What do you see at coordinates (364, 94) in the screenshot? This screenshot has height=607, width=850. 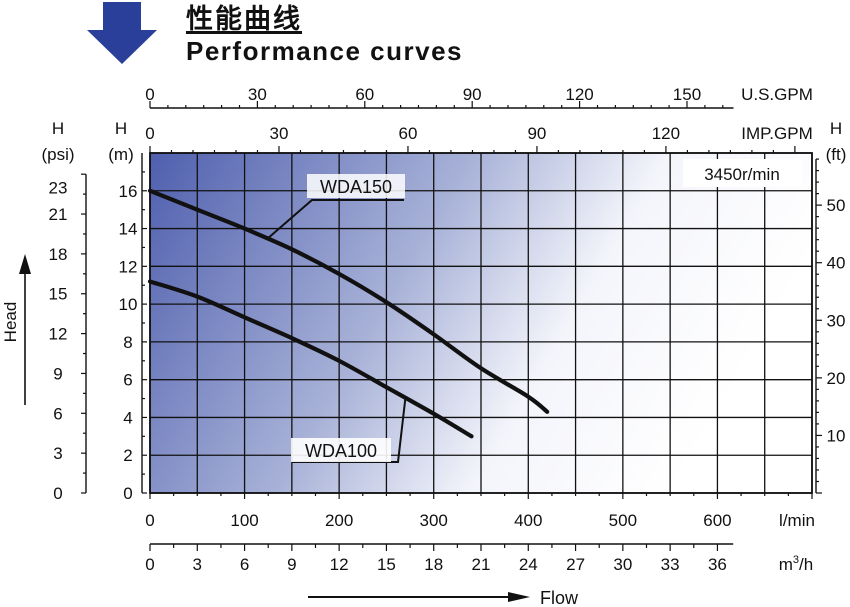 I see `tick-label-x-usgpm: 60` at bounding box center [364, 94].